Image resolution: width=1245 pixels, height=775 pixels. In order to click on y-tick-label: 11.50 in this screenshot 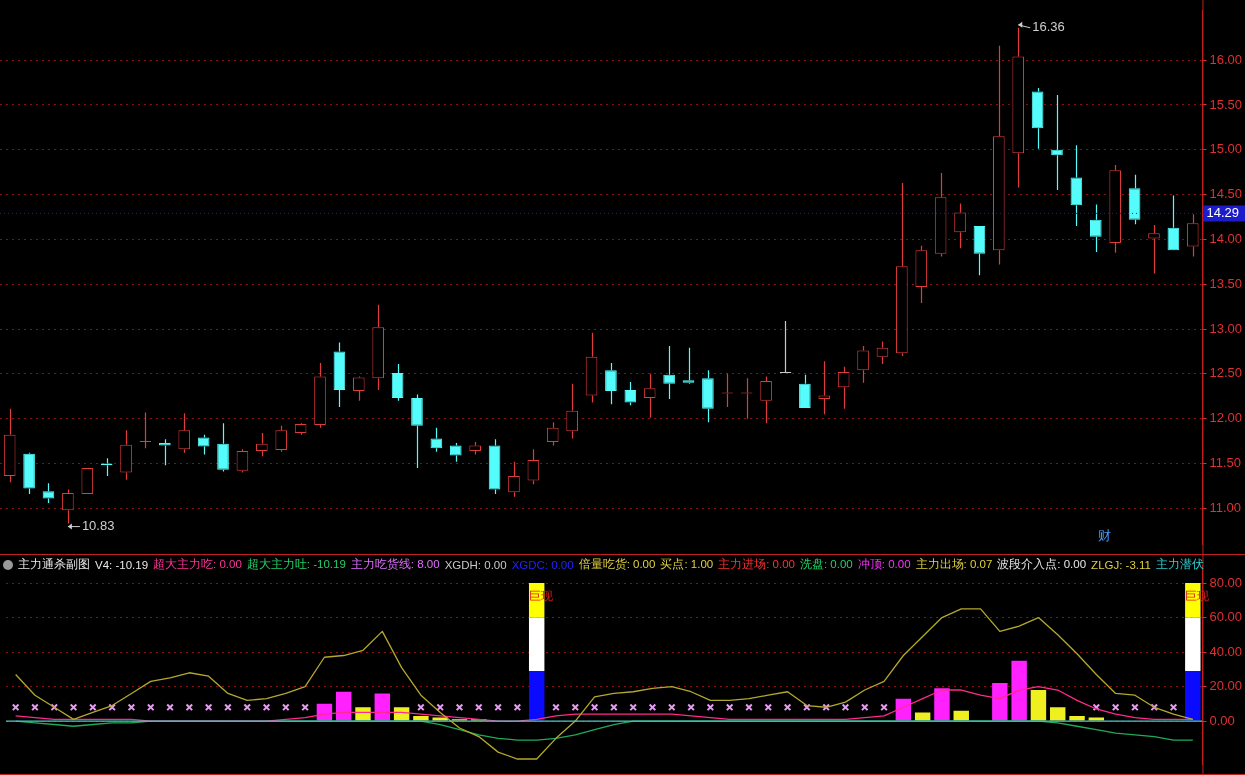, I will do `click(1225, 463)`.